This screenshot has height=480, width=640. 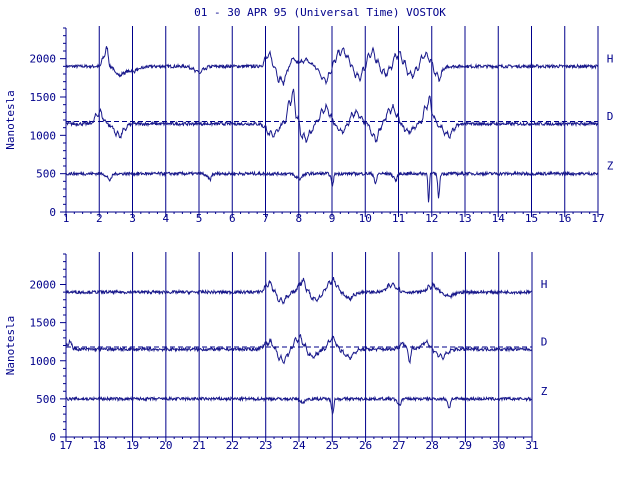 What do you see at coordinates (265, 218) in the screenshot?
I see `x-tick-label: 7` at bounding box center [265, 218].